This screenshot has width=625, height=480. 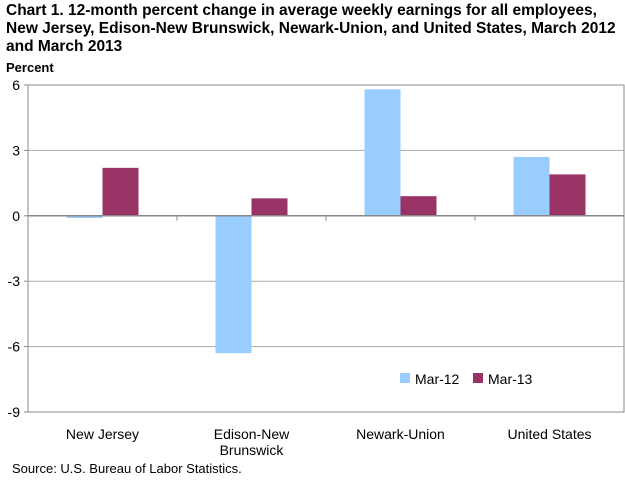 I want to click on y-tick-label: 3, so click(x=16, y=150).